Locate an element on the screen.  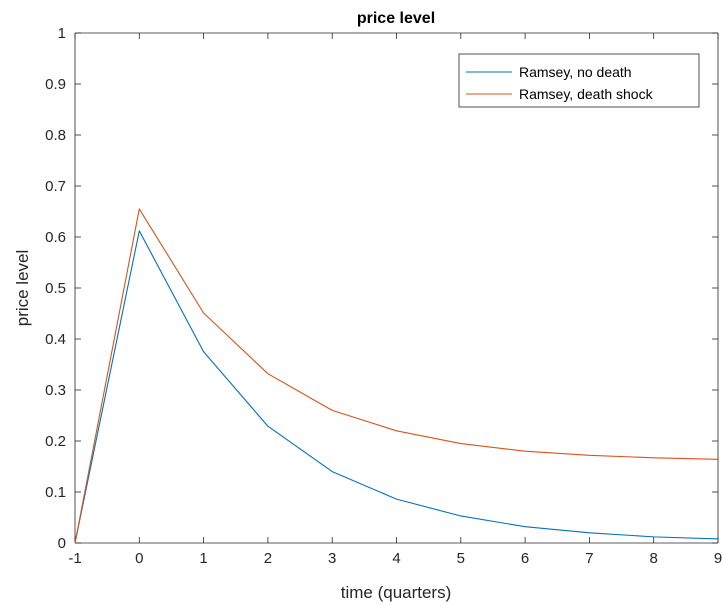
y-tick-label: 0.5 is located at coordinates (55, 288).